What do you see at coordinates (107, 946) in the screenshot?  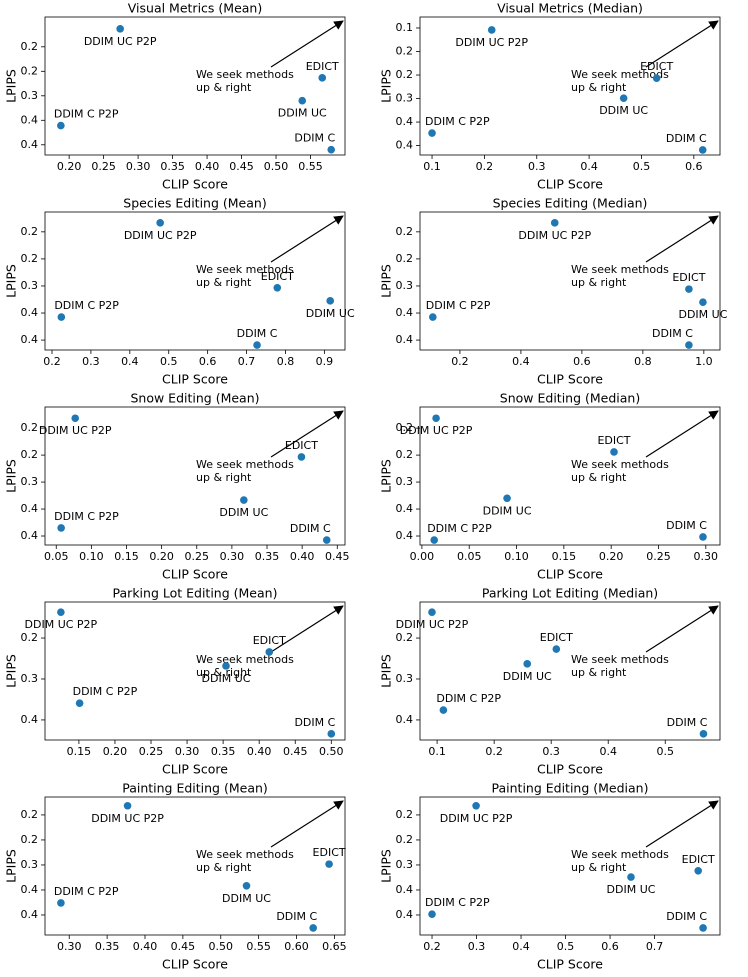 I see `x-tick-label: 0.35` at bounding box center [107, 946].